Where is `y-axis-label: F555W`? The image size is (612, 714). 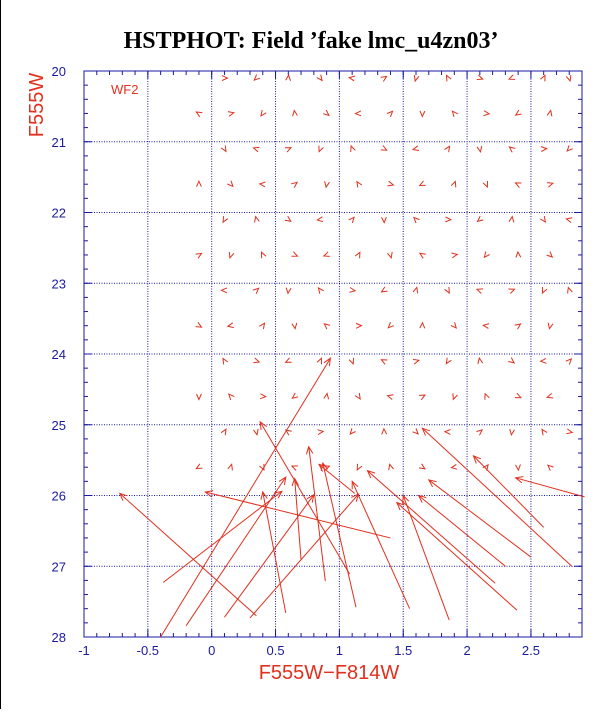 y-axis-label: F555W is located at coordinates (37, 105).